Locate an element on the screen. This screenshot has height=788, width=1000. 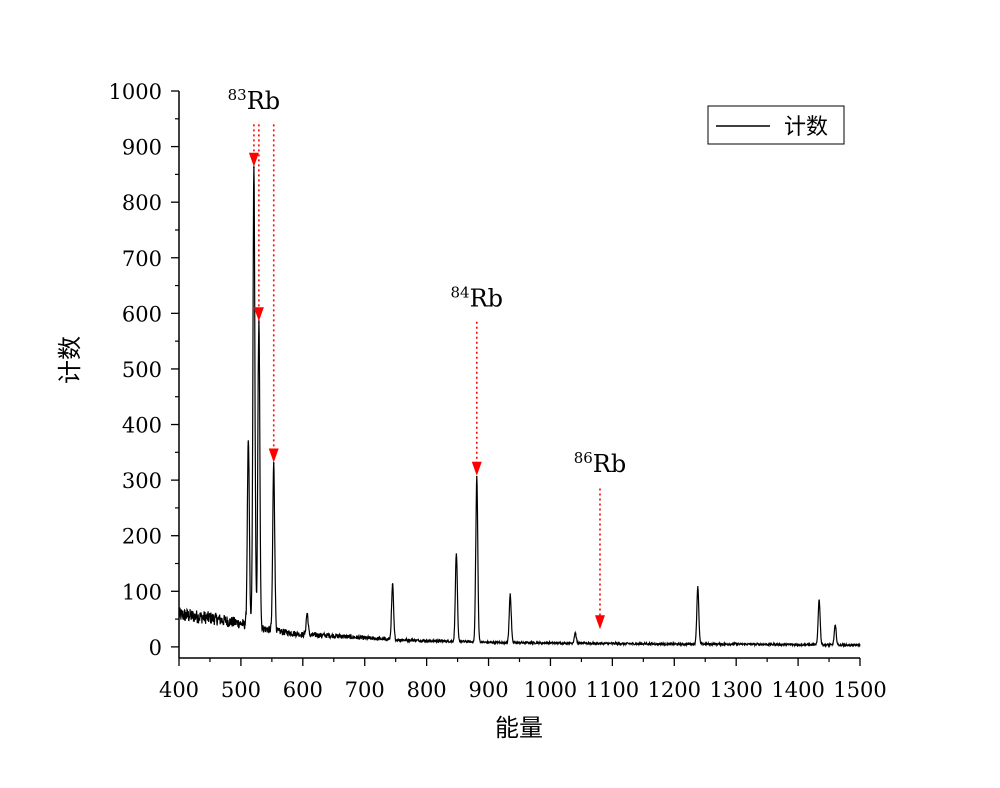
y-tick-label: 300 is located at coordinates (142, 481).